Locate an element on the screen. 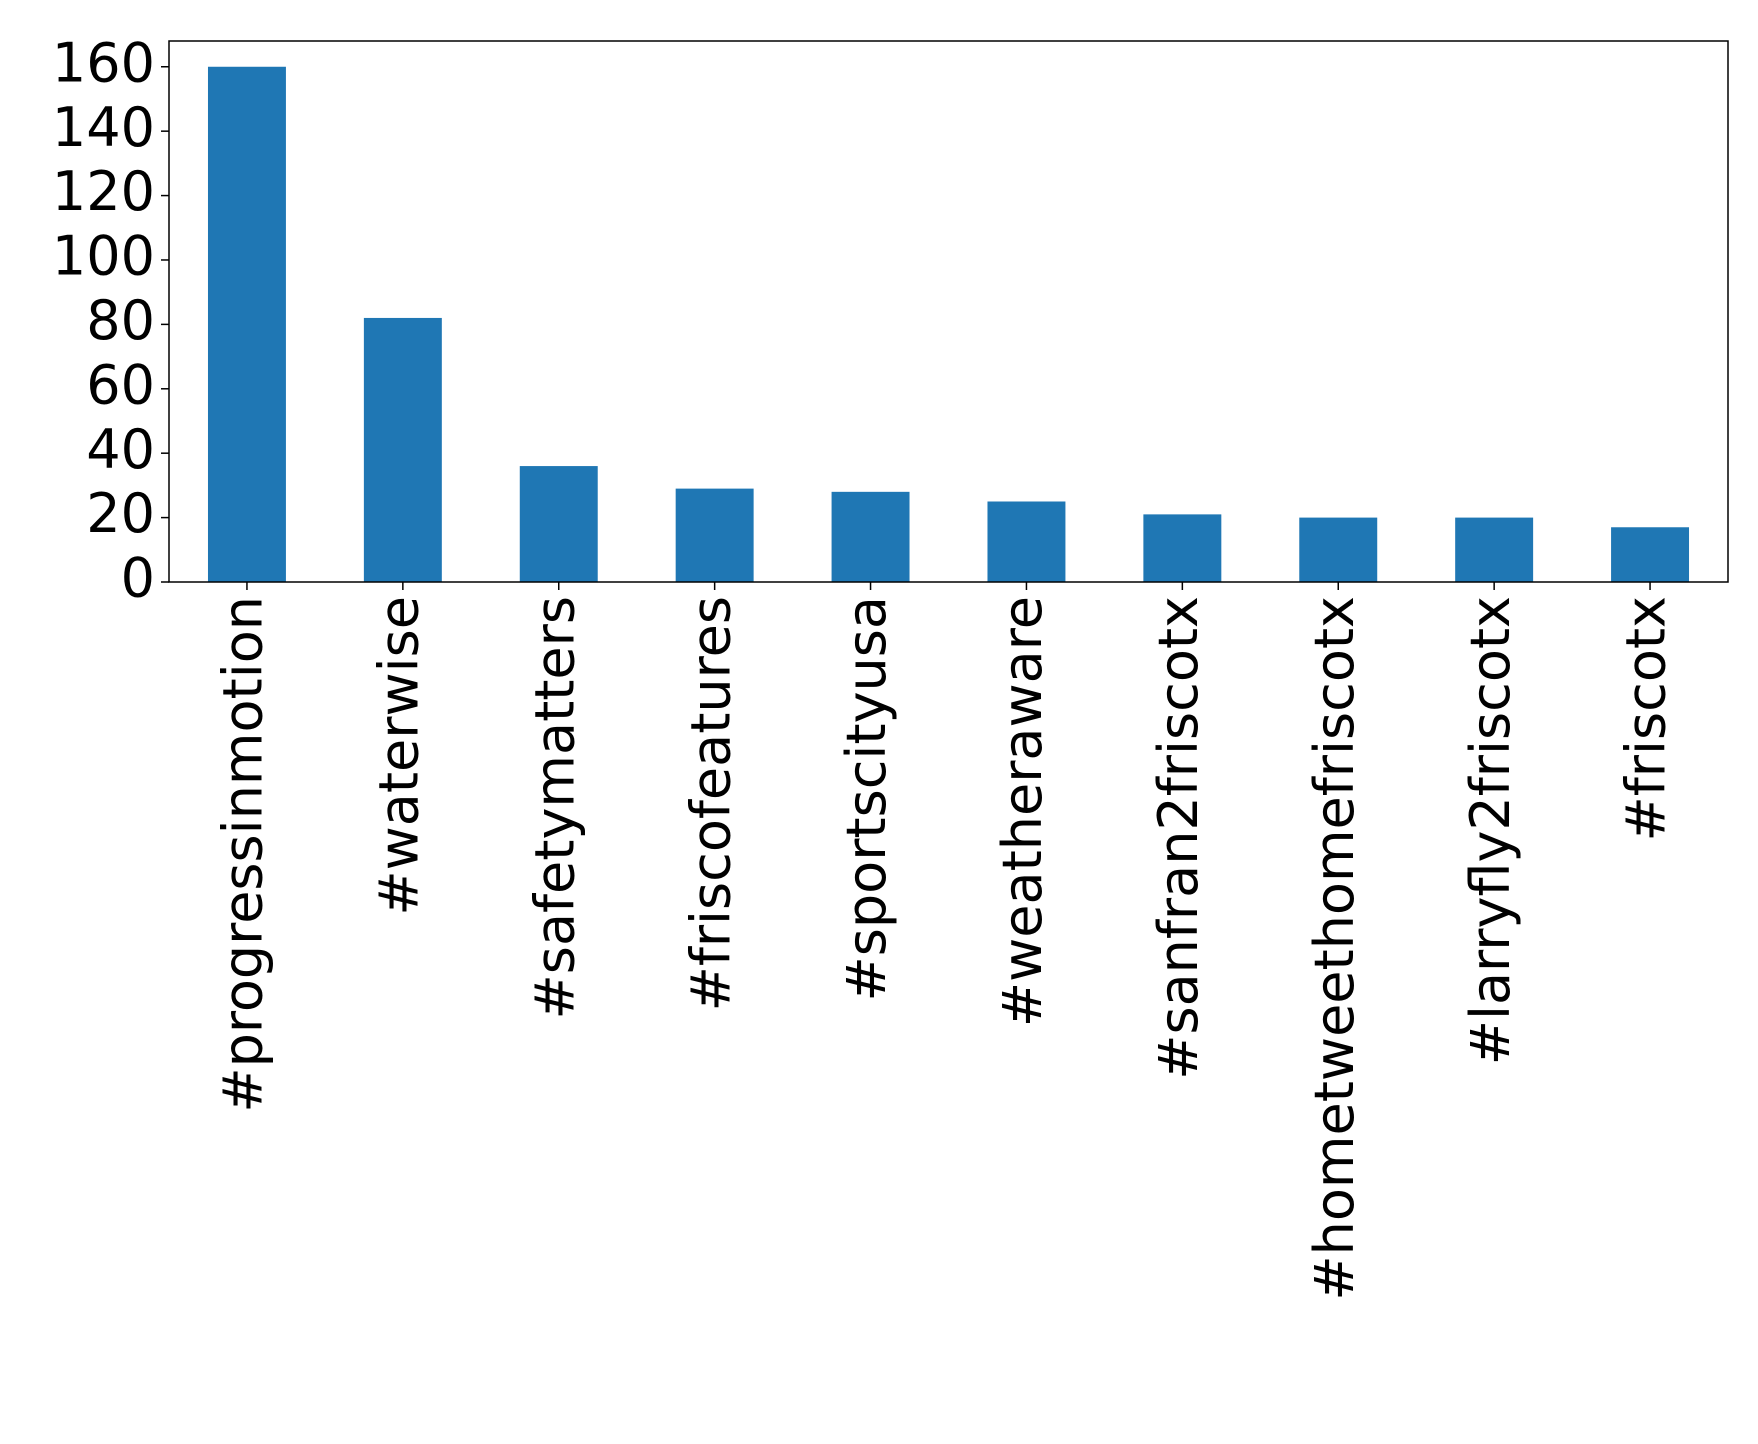 The width and height of the screenshot is (1758, 1444). x-tick-label: #safetymatters is located at coordinates (554, 807).